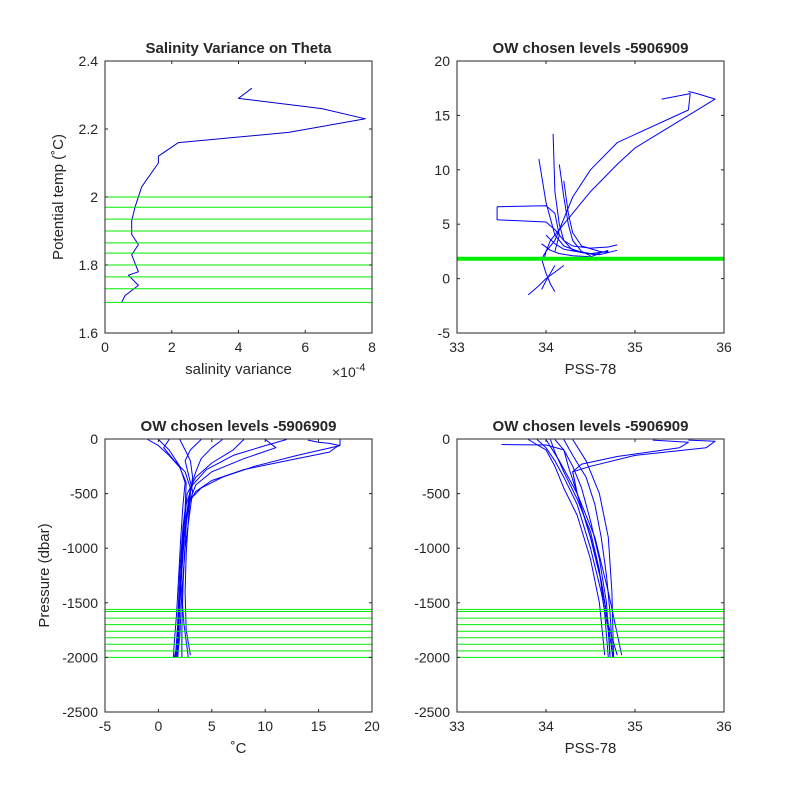 The height and width of the screenshot is (800, 800). Describe the element at coordinates (442, 170) in the screenshot. I see `y-tick-label: 10` at that location.